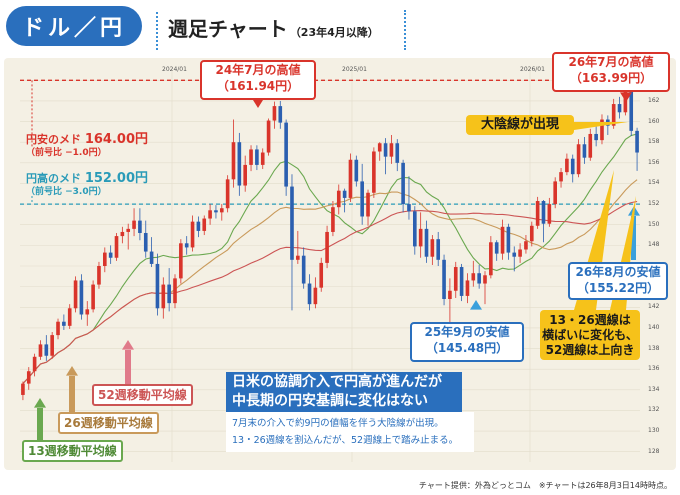 The image size is (680, 495). I want to click on body-line2: 13・26週線を割込んだが、52週線上で踏み止まる。, so click(345, 440).